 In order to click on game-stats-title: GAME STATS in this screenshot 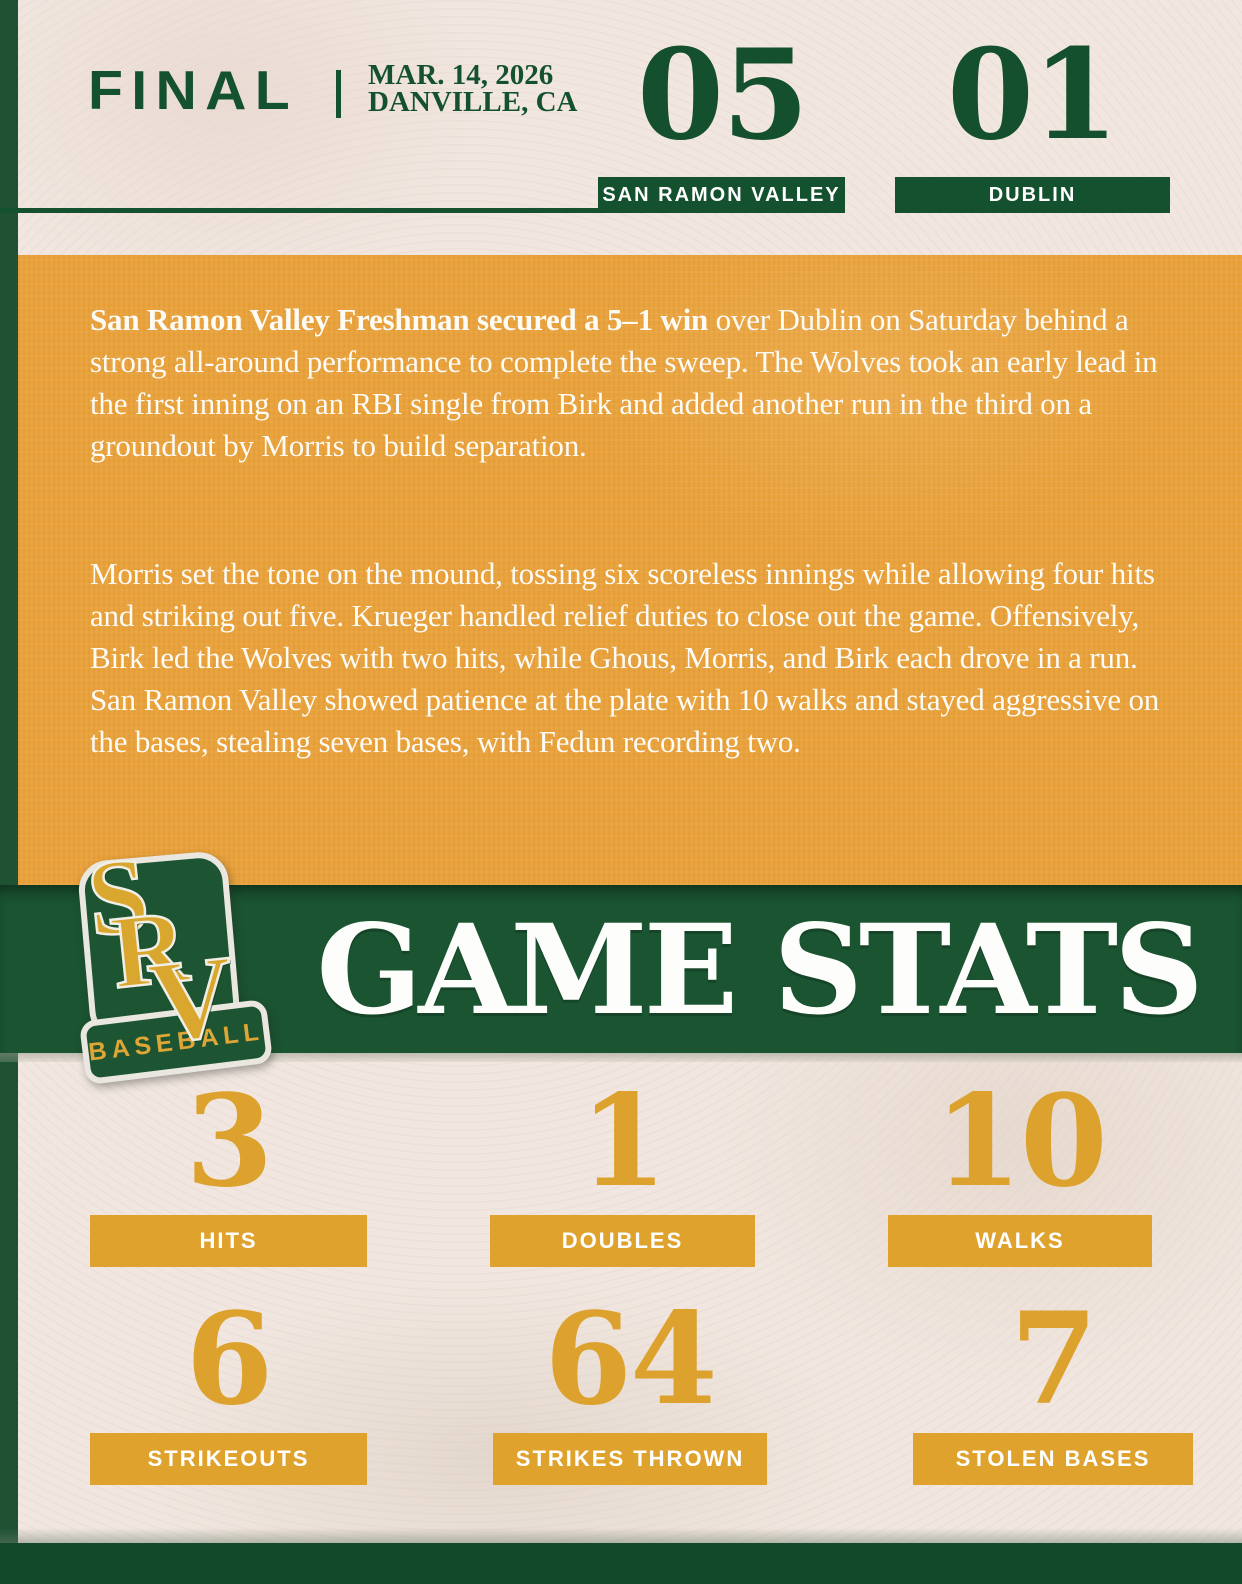, I will do `click(759, 970)`.